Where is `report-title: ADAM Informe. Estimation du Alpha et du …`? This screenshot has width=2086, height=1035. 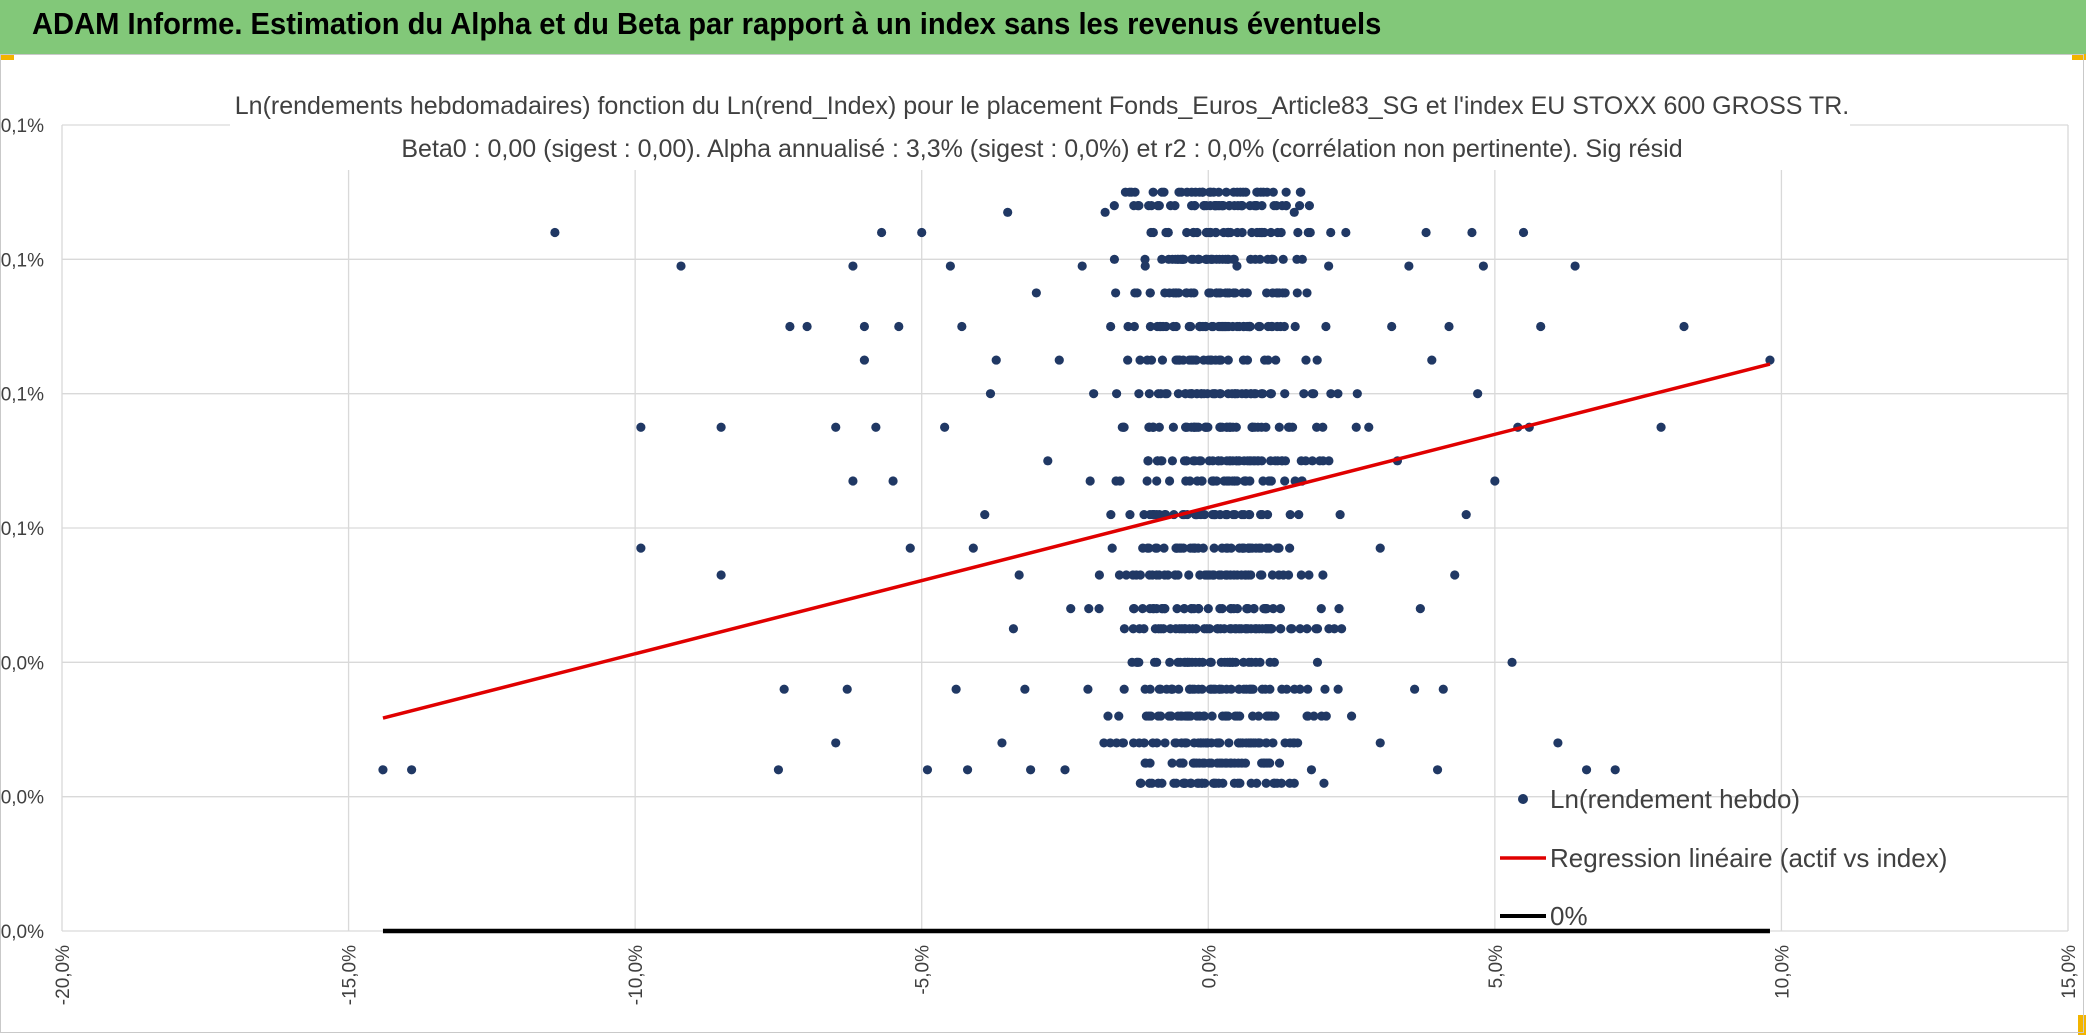 report-title: ADAM Informe. Estimation du Alpha et du … is located at coordinates (707, 23).